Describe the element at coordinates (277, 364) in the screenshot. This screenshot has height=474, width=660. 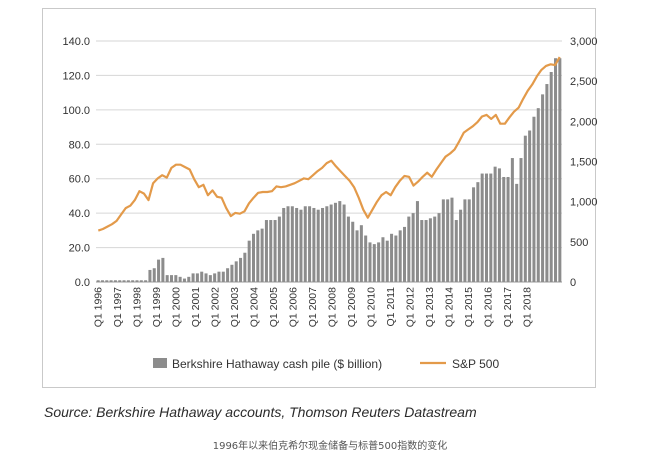
I see `legend-label-cash: Berkshire Hathaway cash pile ($ billion)` at that location.